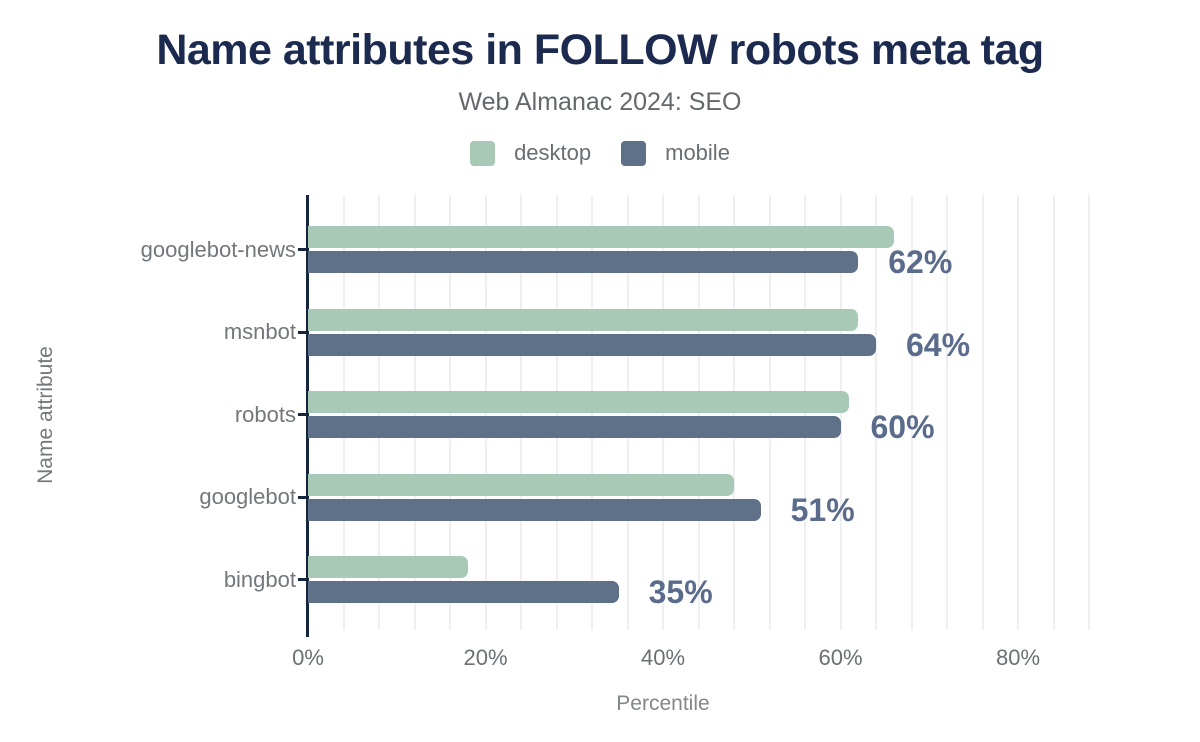 Image resolution: width=1200 pixels, height=742 pixels. I want to click on legend: desktop mobile, so click(600, 153).